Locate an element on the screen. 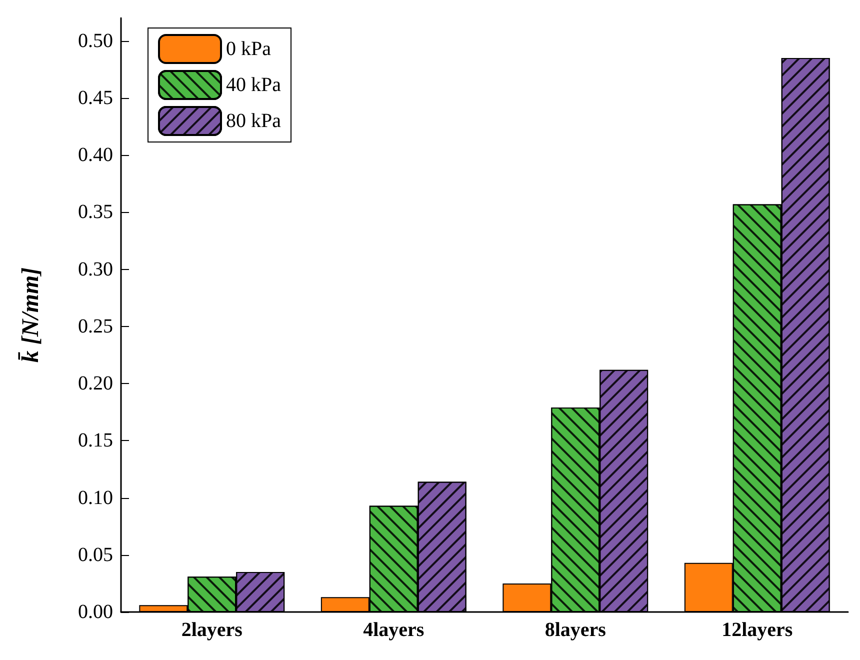 This screenshot has width=860, height=660. x-tick-label: 8layers is located at coordinates (575, 630).